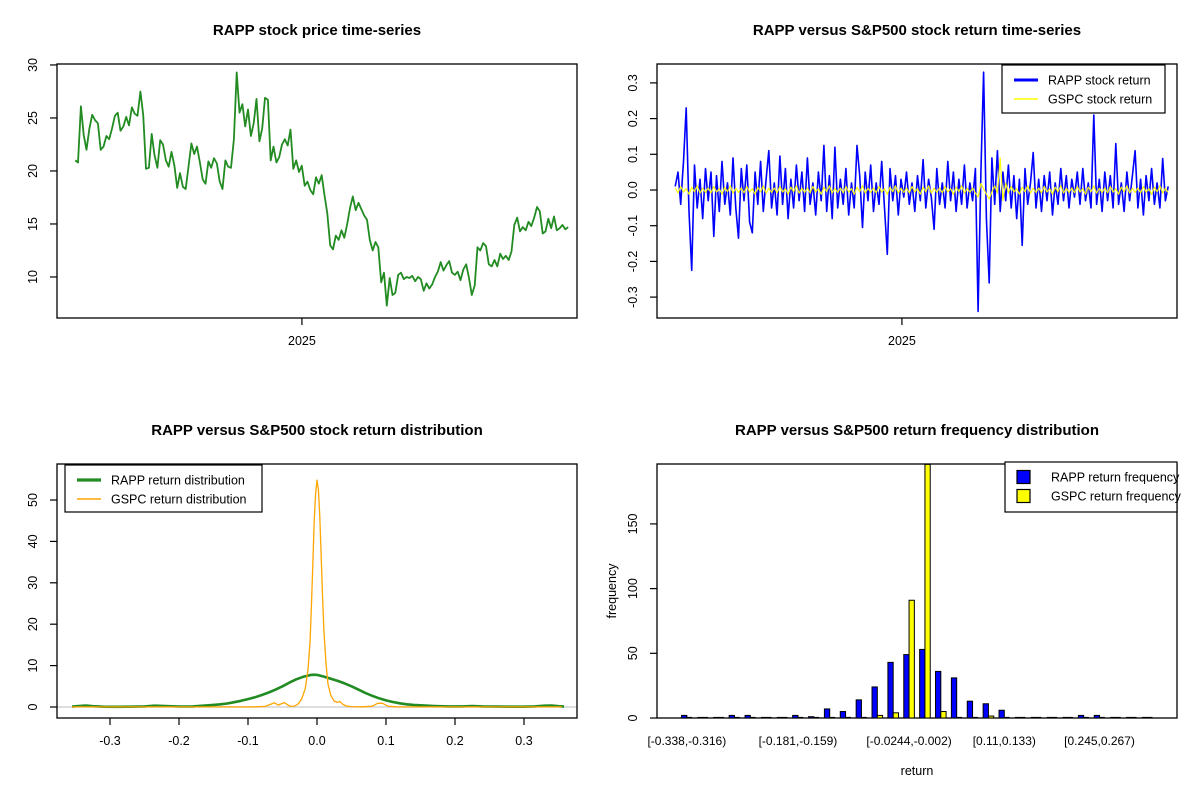  I want to click on series-rapp-stock-return, so click(921, 192).